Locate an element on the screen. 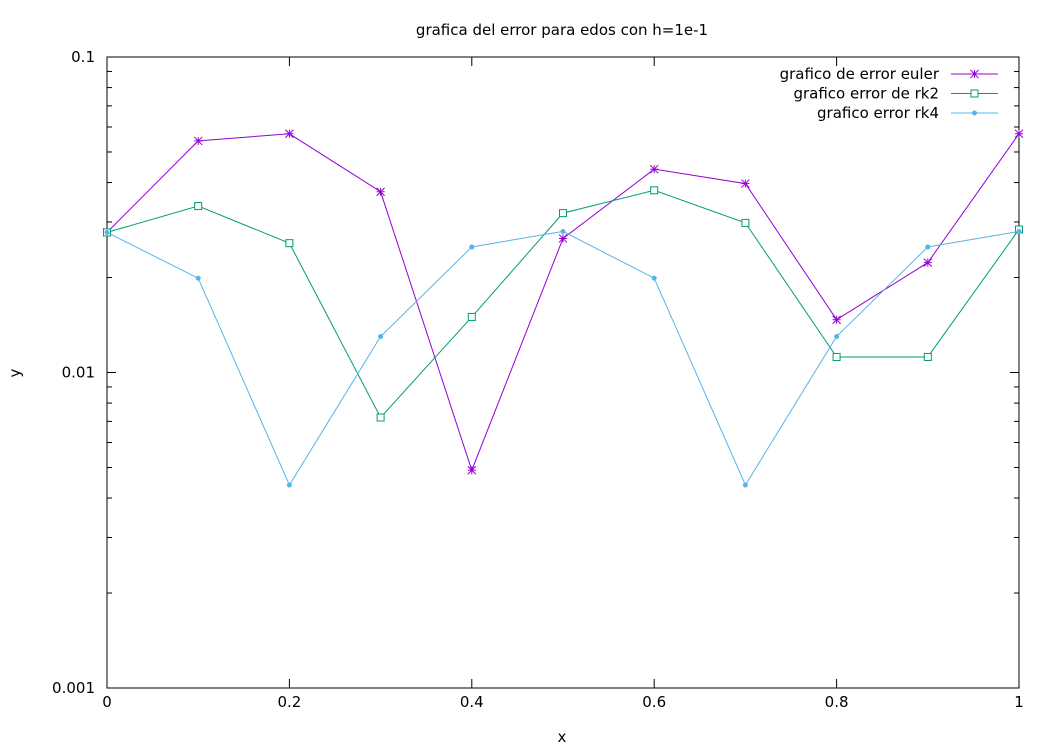 This screenshot has height=755, width=1050. legend-entry: grafico error rk4 is located at coordinates (907, 113).